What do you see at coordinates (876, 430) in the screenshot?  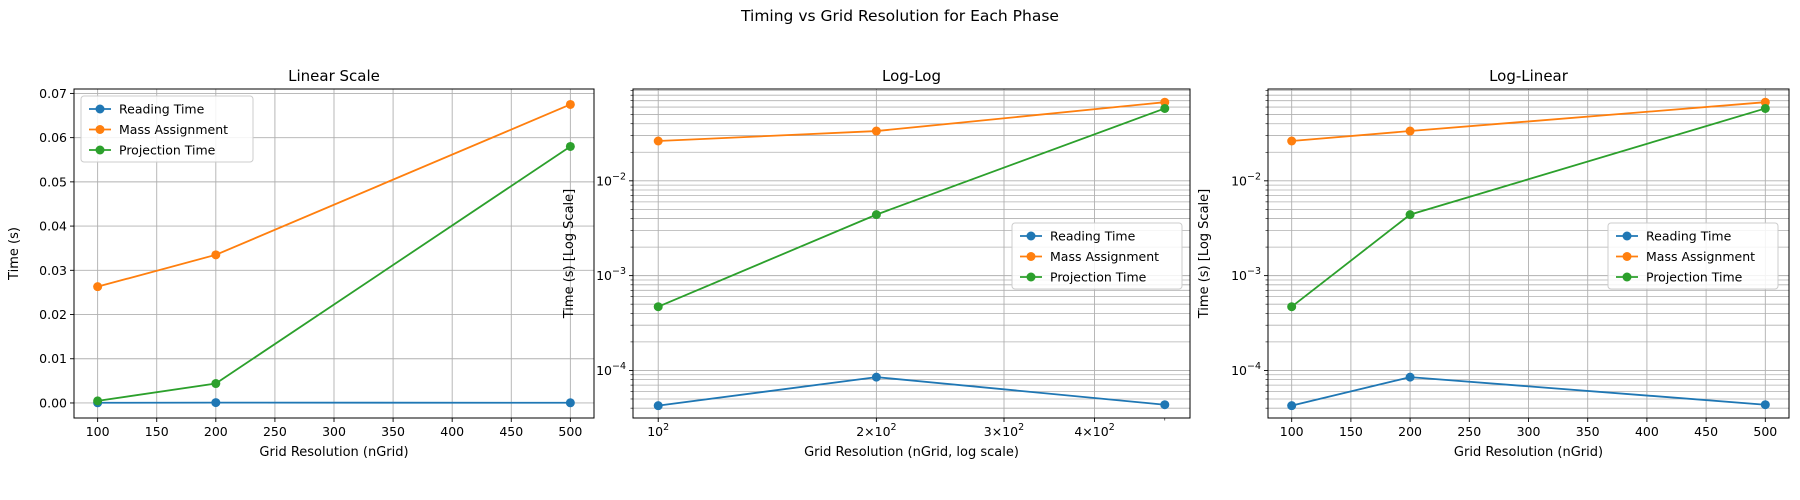 I see `x-tick-label: 2×10²` at bounding box center [876, 430].